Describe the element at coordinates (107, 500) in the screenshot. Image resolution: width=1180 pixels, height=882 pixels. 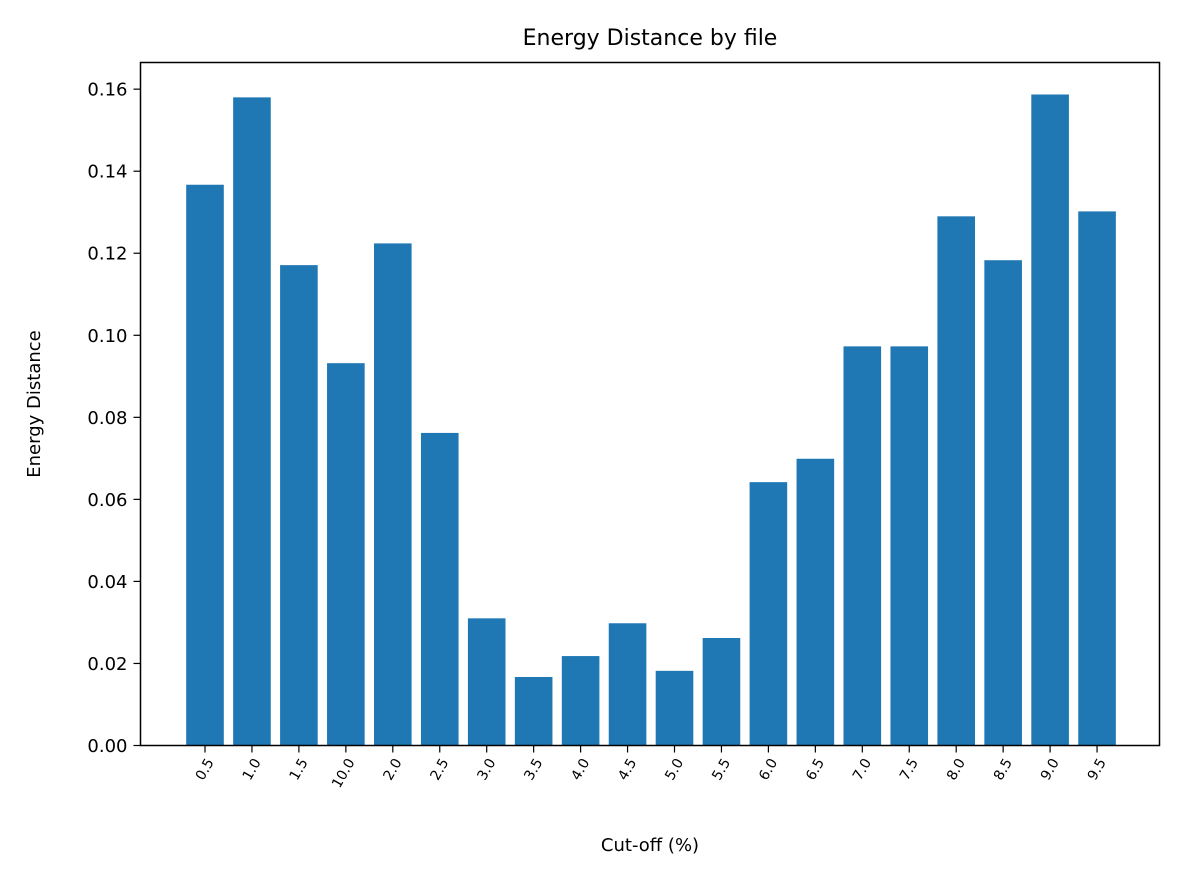
I see `y-tick-label: 0.06` at that location.